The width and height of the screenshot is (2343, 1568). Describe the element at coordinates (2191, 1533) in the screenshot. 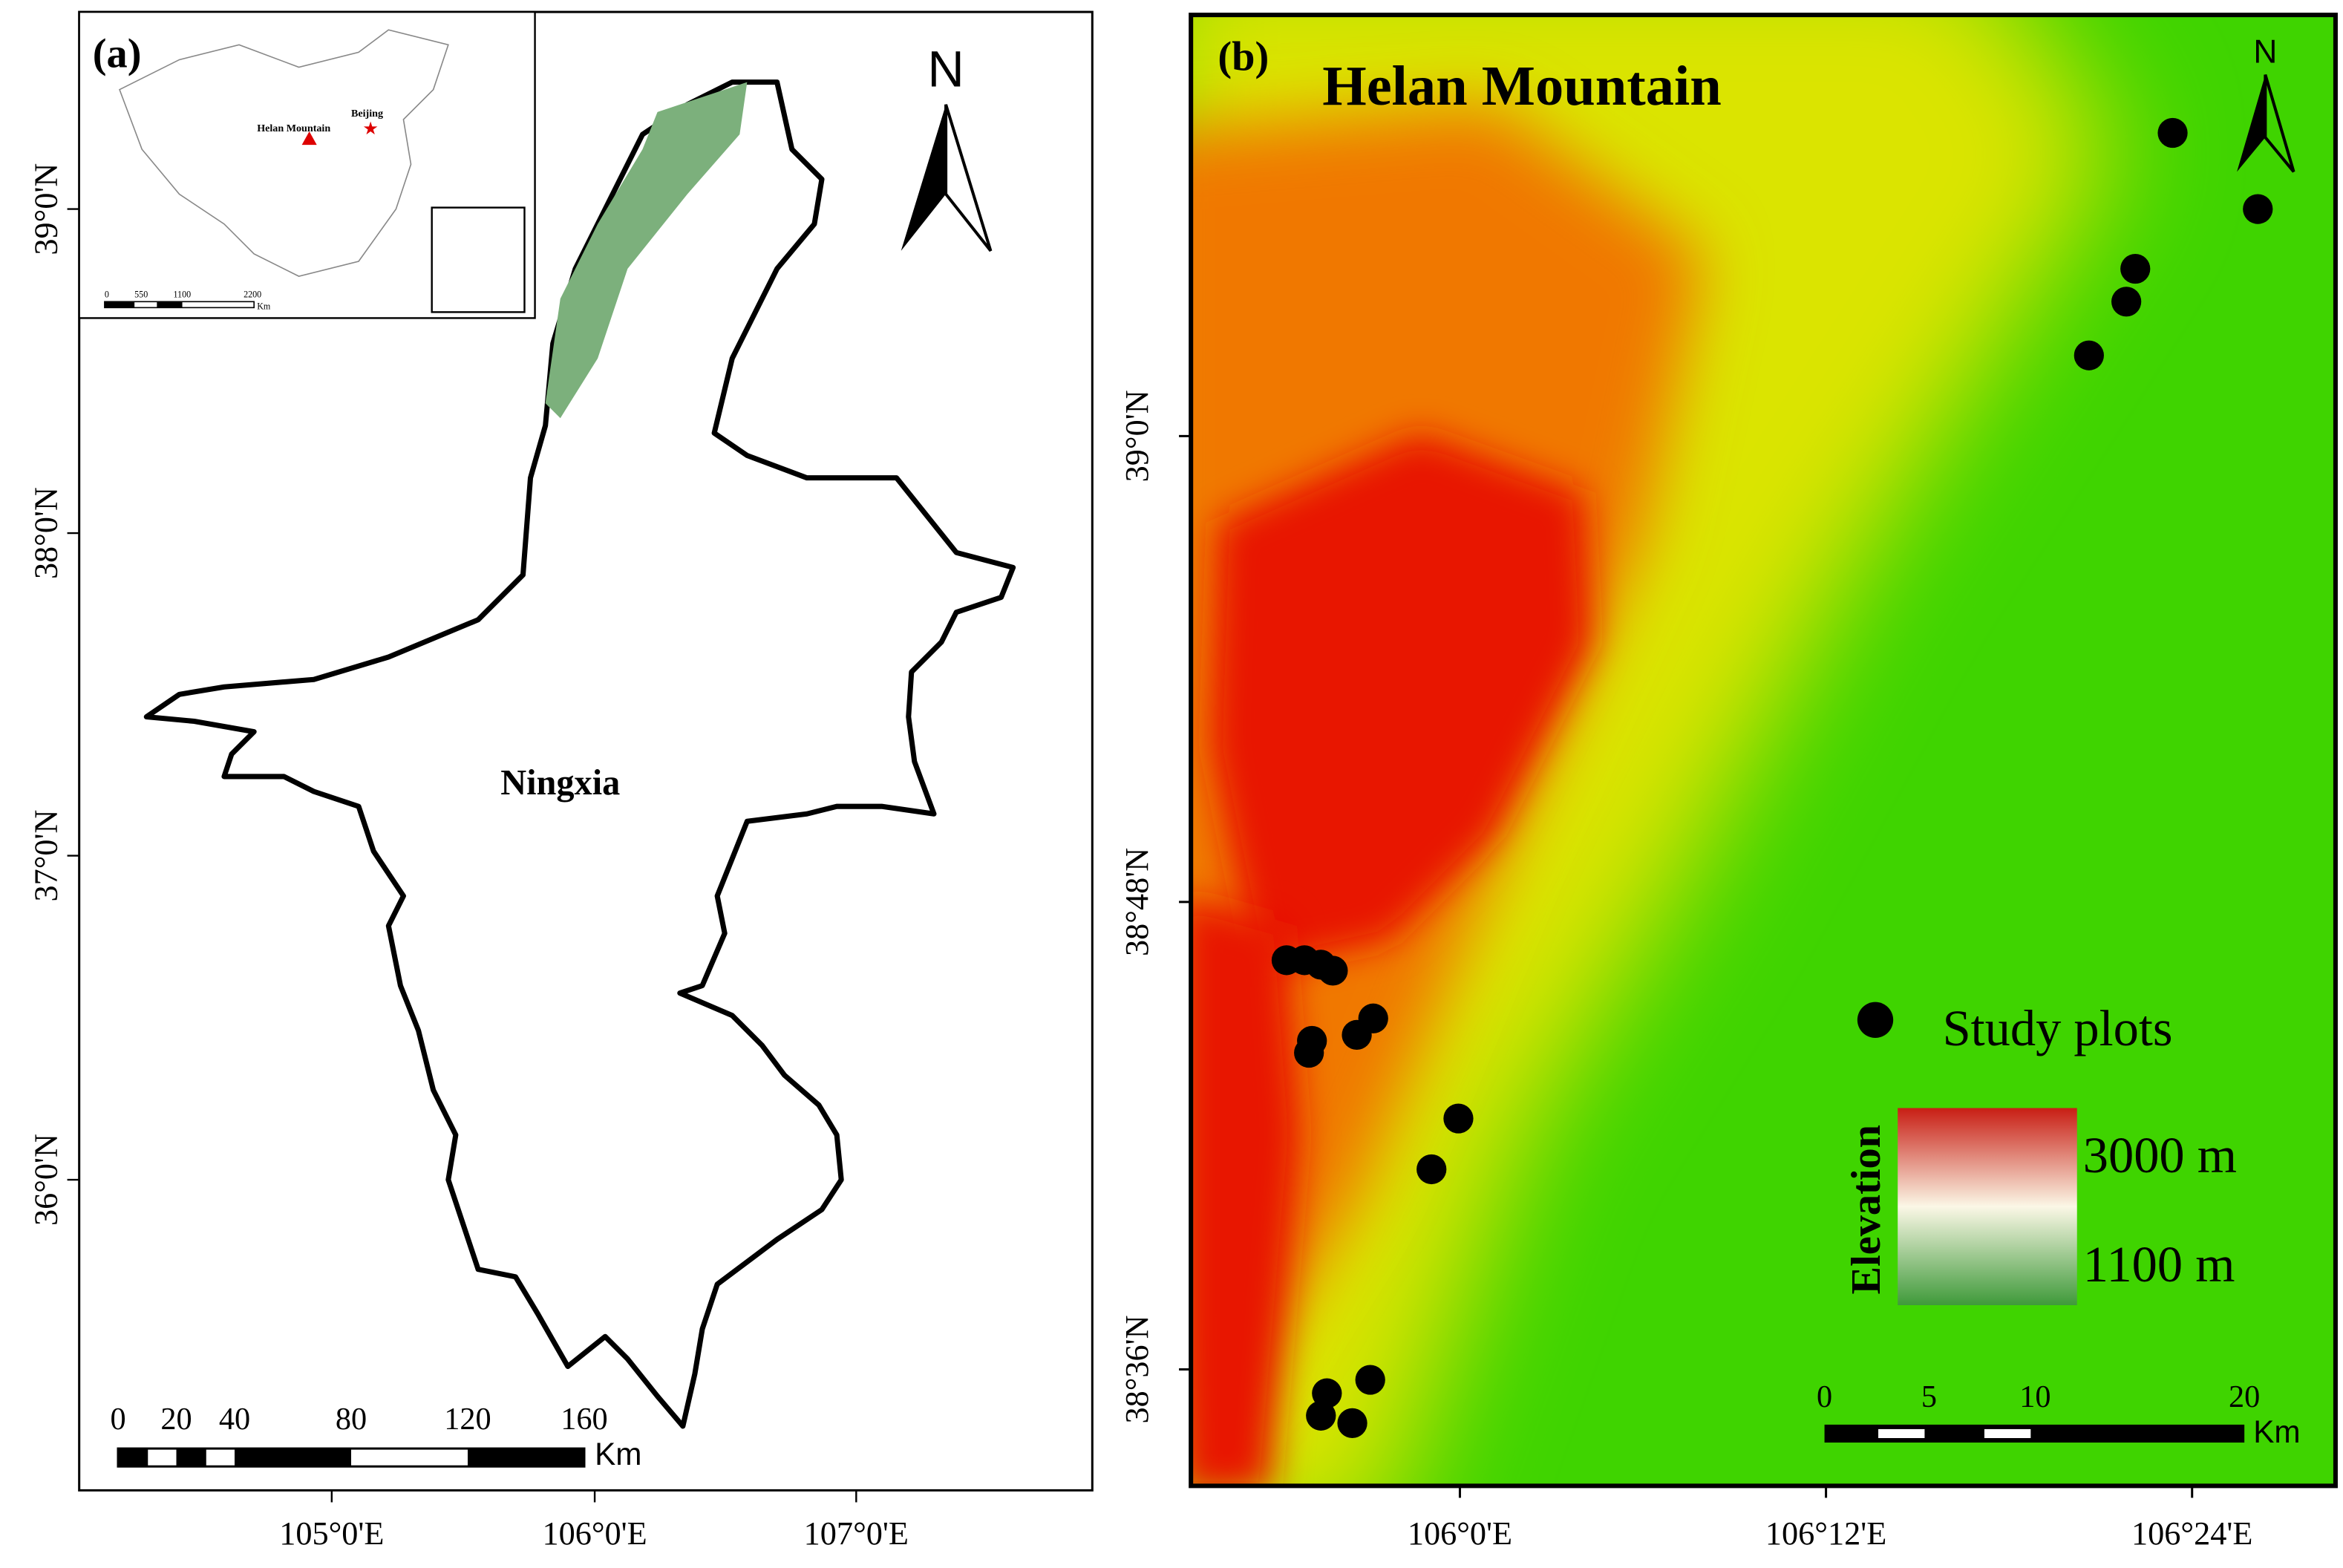

I see `lon-label: 106°24'E` at that location.